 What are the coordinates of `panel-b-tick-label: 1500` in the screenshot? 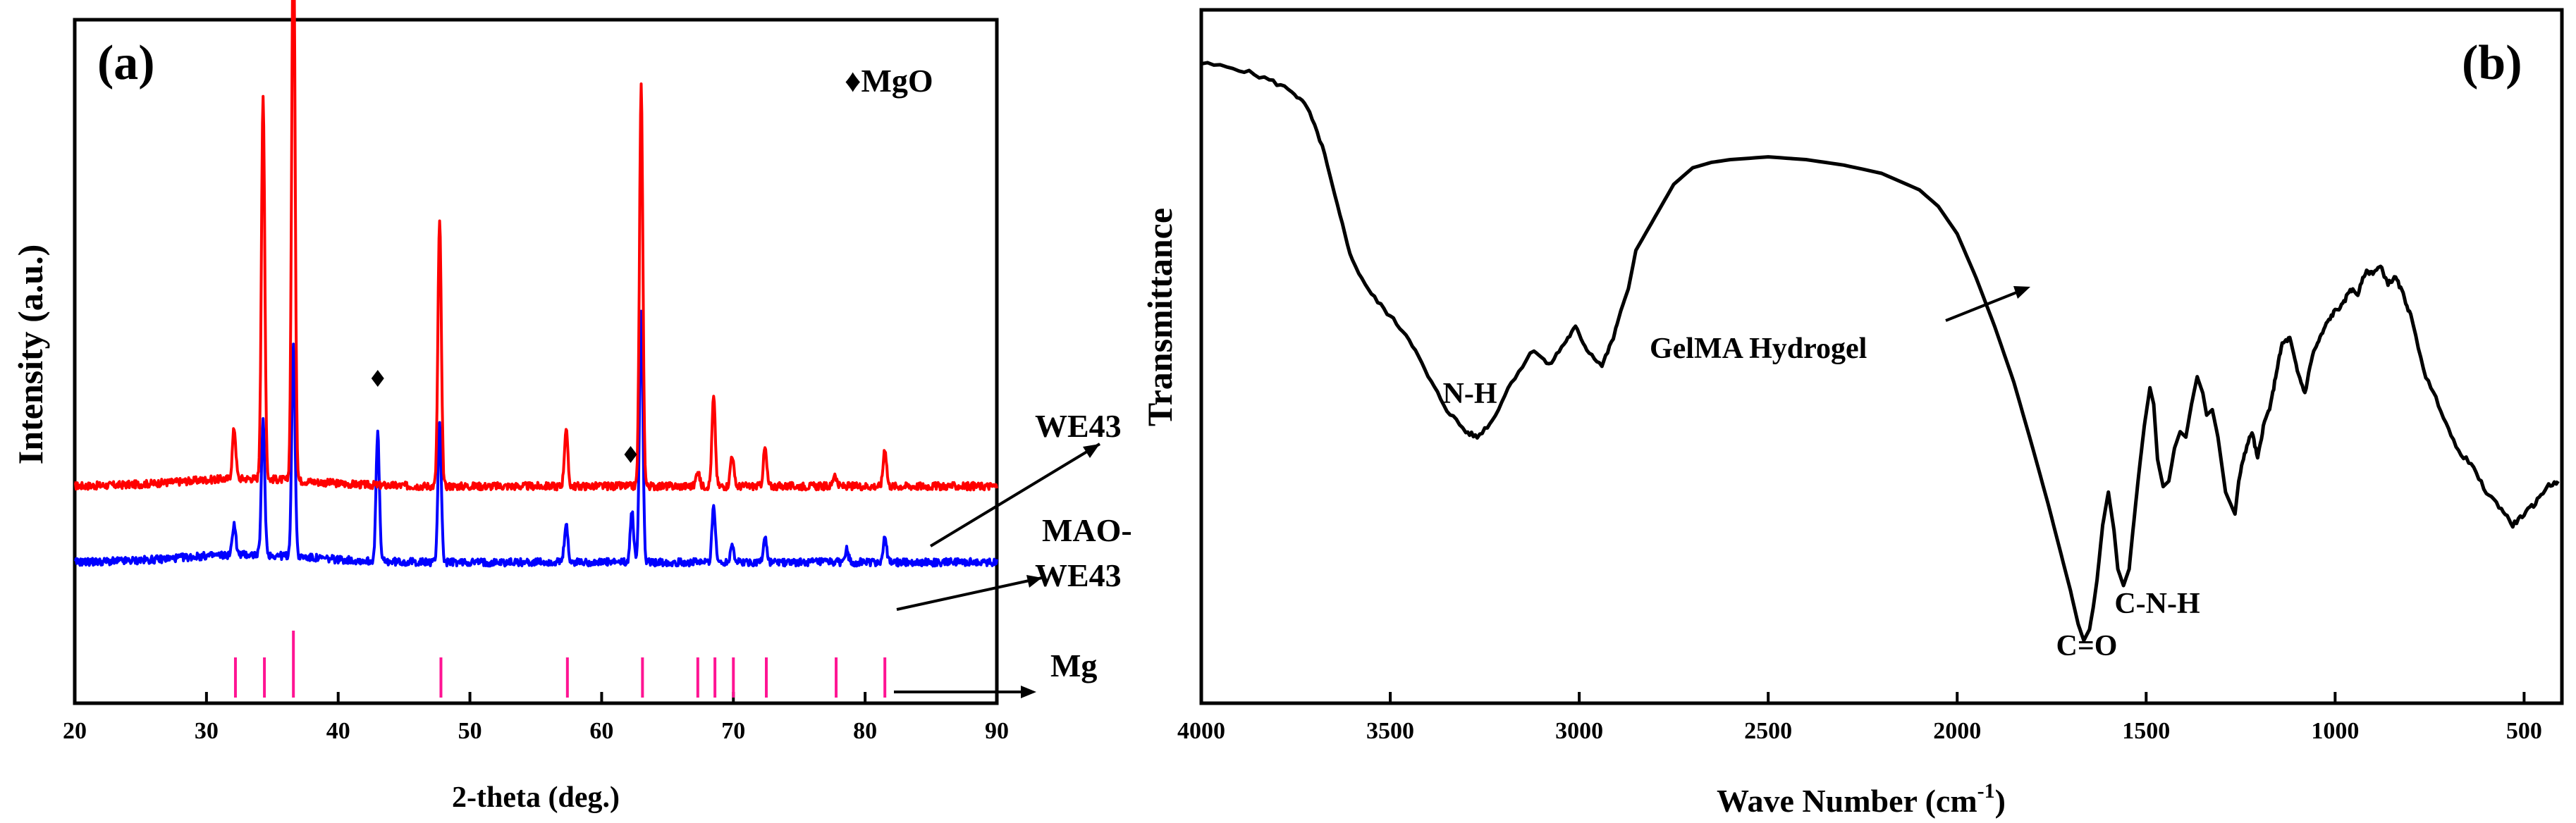 It's located at (2146, 731).